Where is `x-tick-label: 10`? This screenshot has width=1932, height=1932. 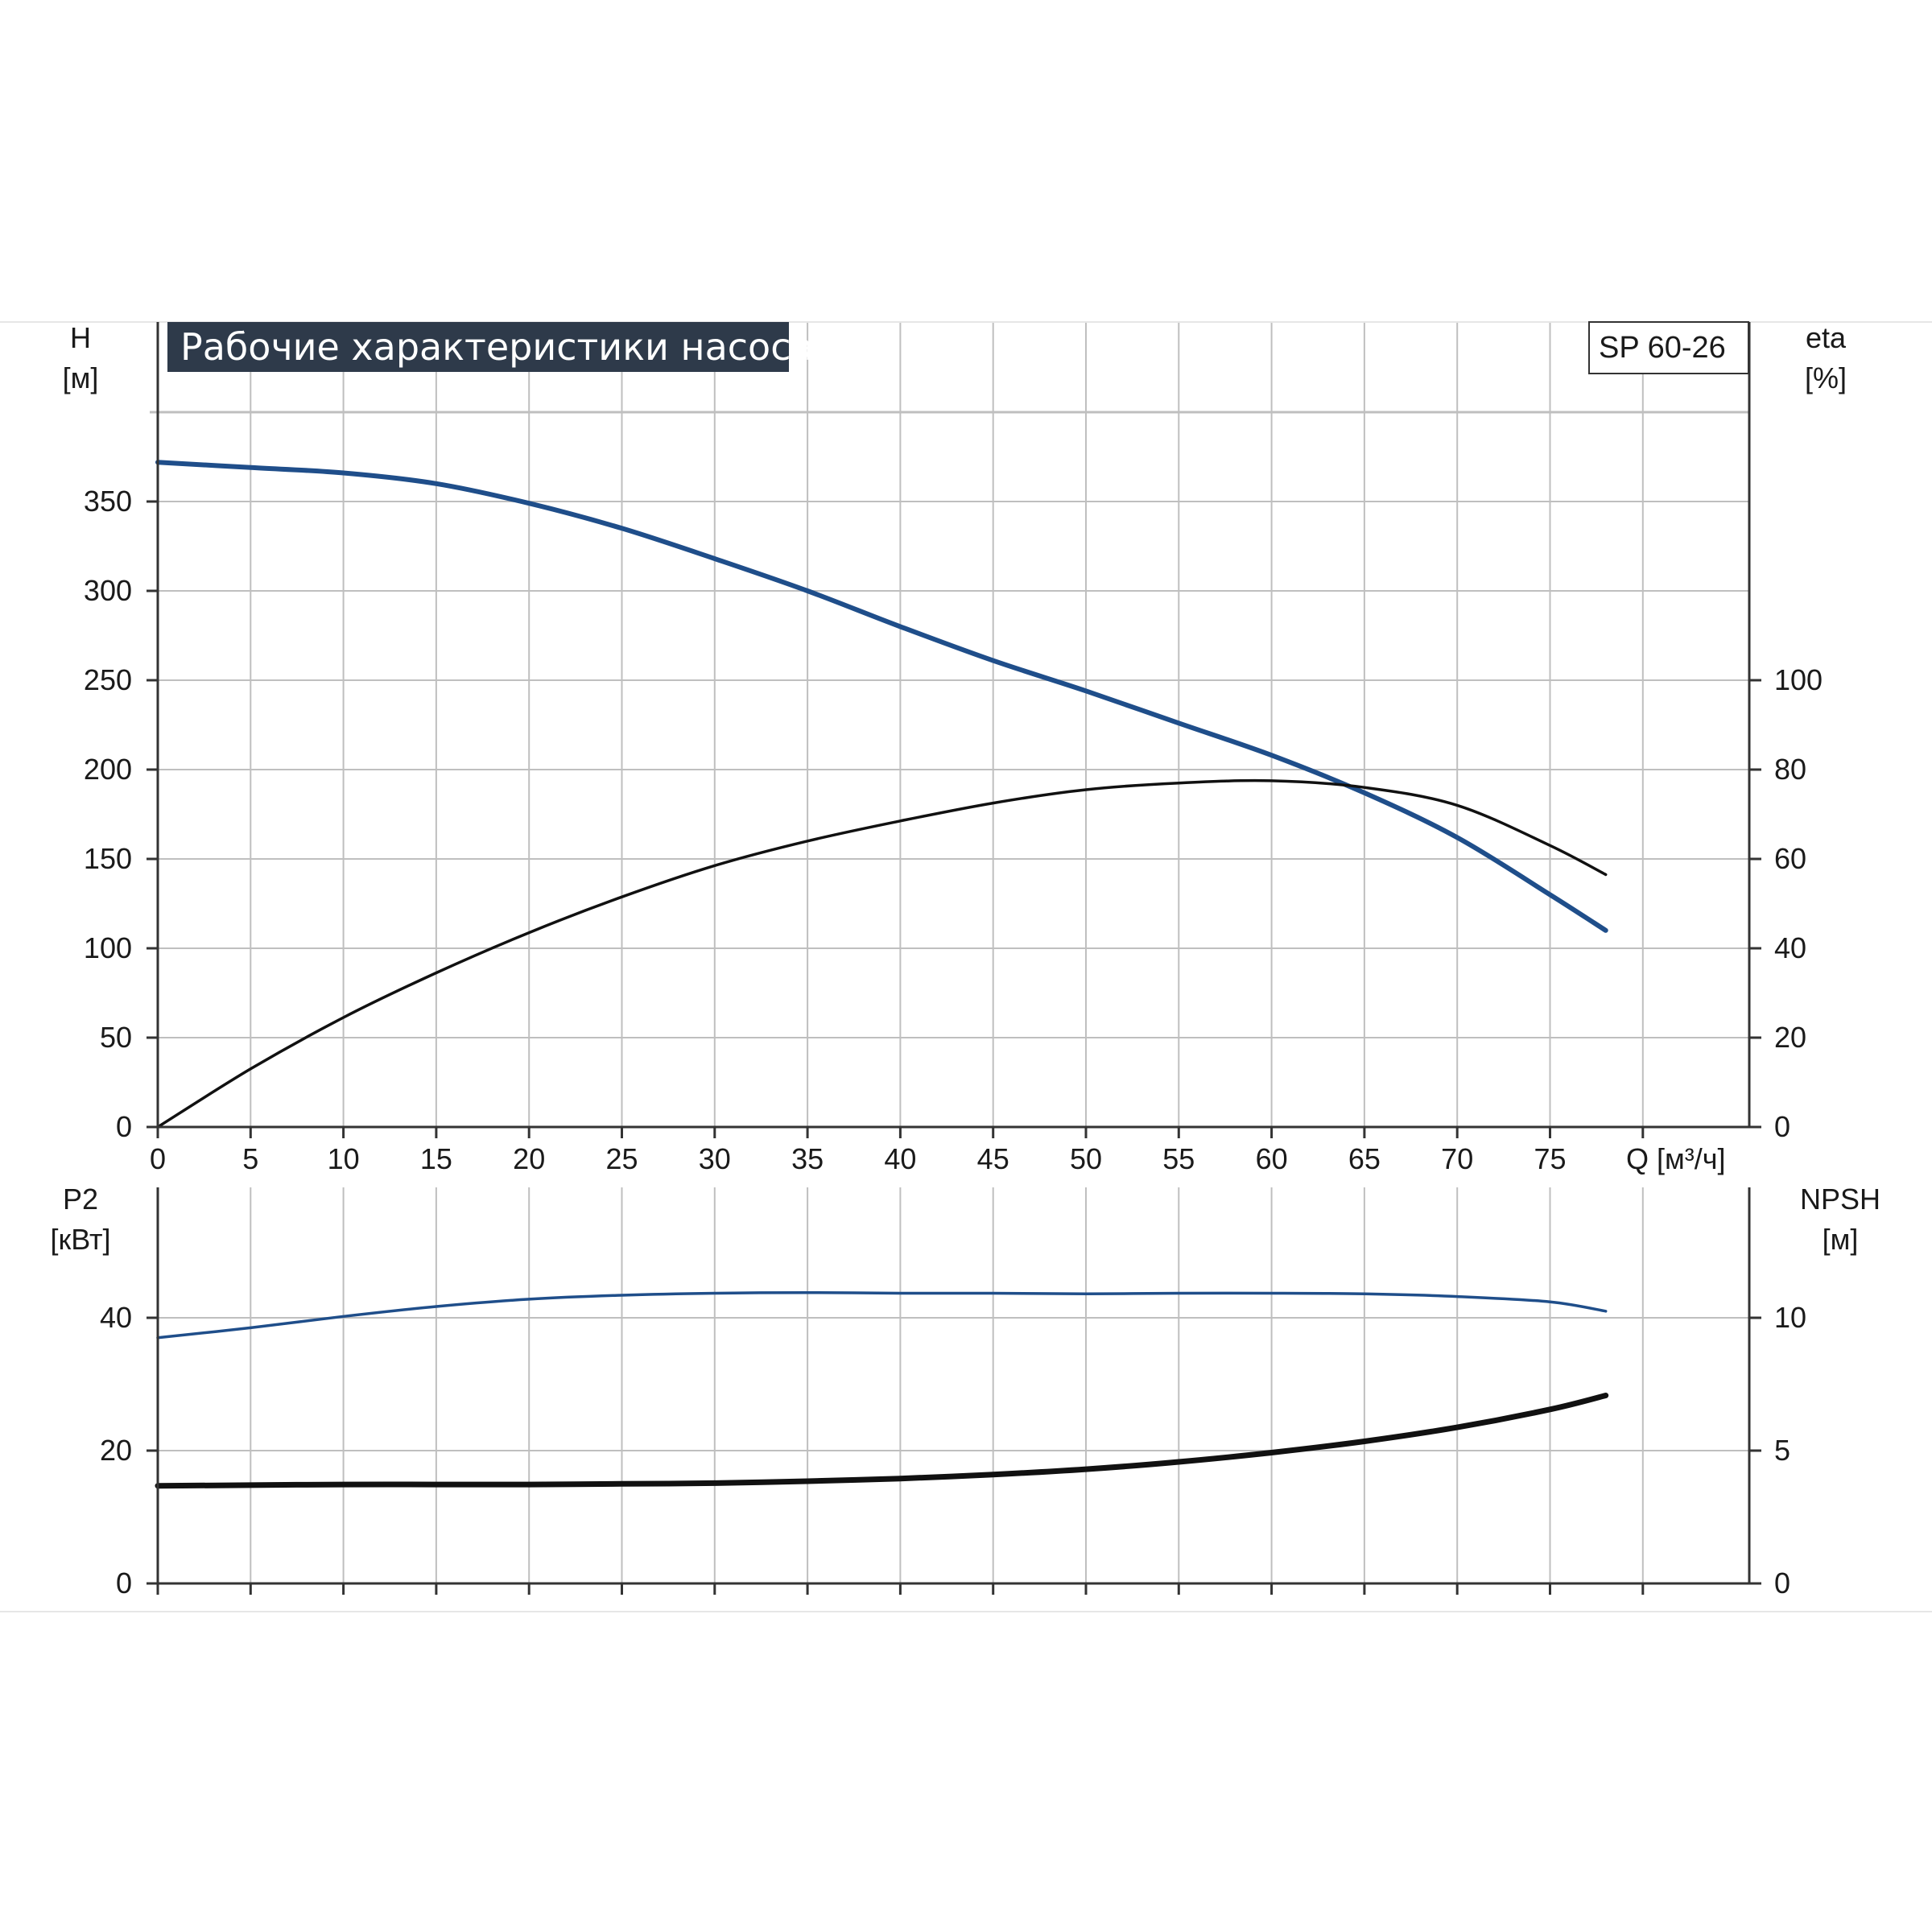
x-tick-label: 10 is located at coordinates (344, 1158).